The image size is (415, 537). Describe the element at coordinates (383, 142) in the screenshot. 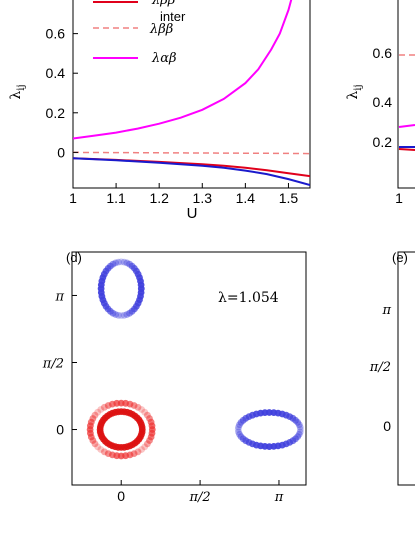

I see `ytick-partial-2: 0.2` at that location.